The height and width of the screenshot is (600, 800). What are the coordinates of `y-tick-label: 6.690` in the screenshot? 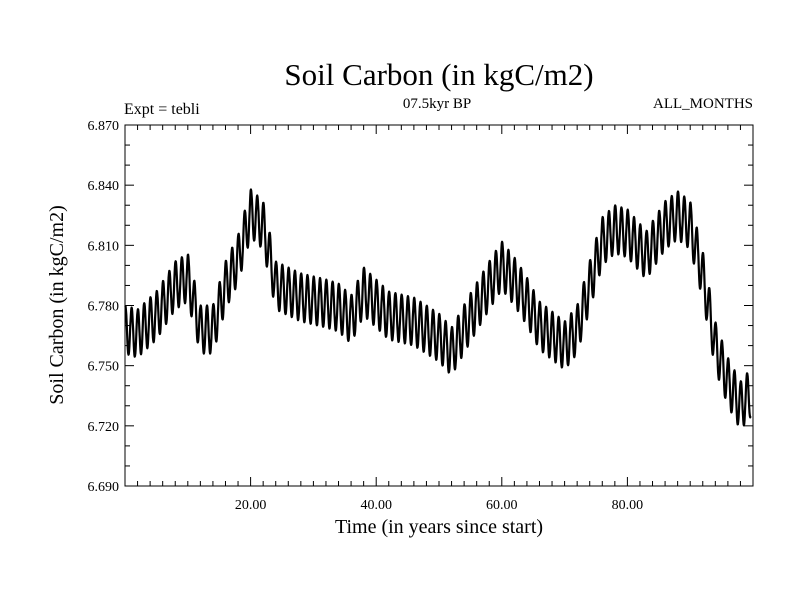 It's located at (104, 487).